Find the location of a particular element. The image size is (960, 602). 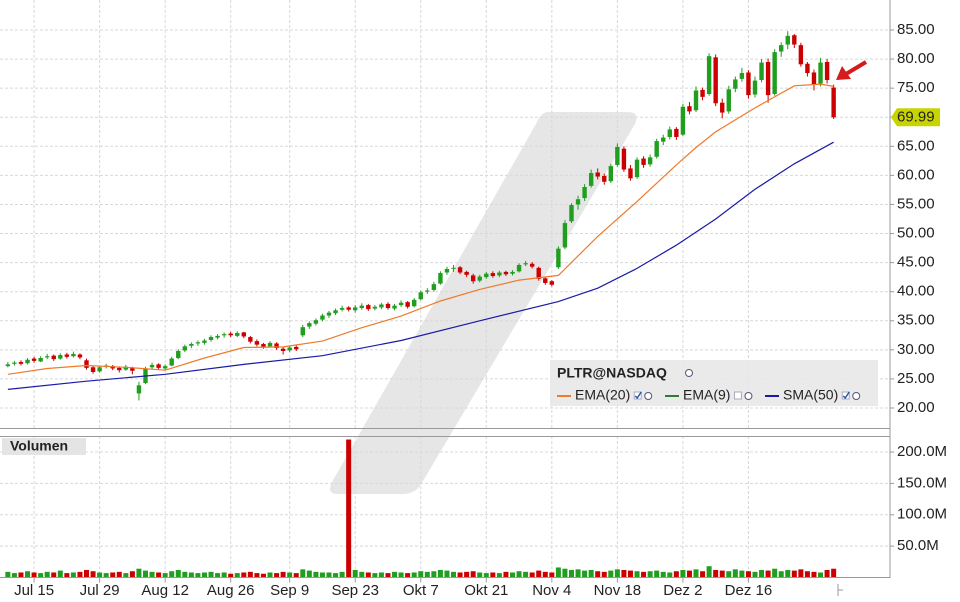

x-tick-label: Okt 7 is located at coordinates (421, 590).